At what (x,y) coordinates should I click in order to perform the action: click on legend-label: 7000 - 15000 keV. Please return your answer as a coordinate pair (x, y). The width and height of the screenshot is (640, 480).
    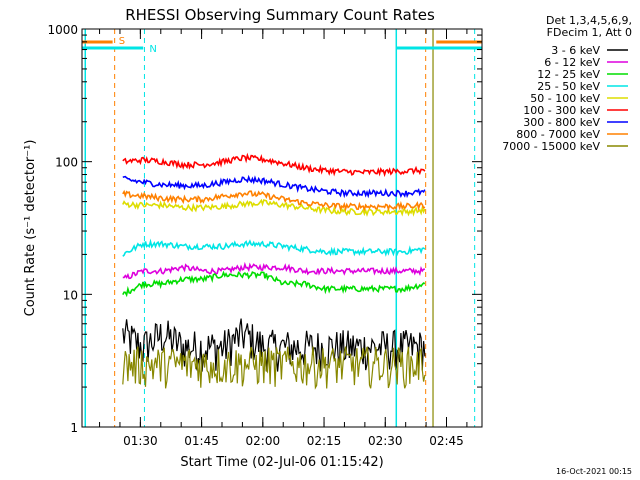
    Looking at the image, I should click on (551, 146).